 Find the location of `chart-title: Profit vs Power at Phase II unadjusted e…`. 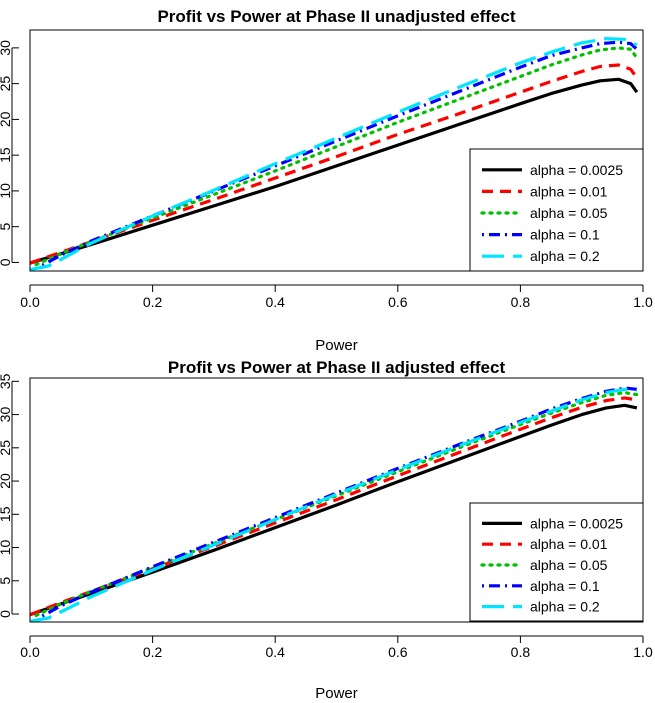

chart-title: Profit vs Power at Phase II unadjusted e… is located at coordinates (336, 16).